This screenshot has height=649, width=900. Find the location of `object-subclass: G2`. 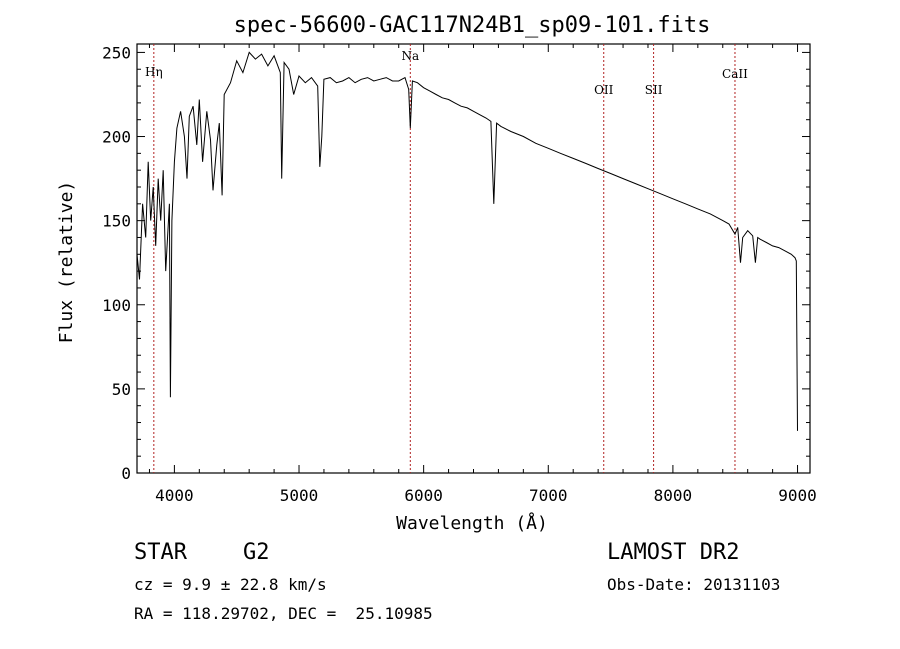

object-subclass: G2 is located at coordinates (256, 552).